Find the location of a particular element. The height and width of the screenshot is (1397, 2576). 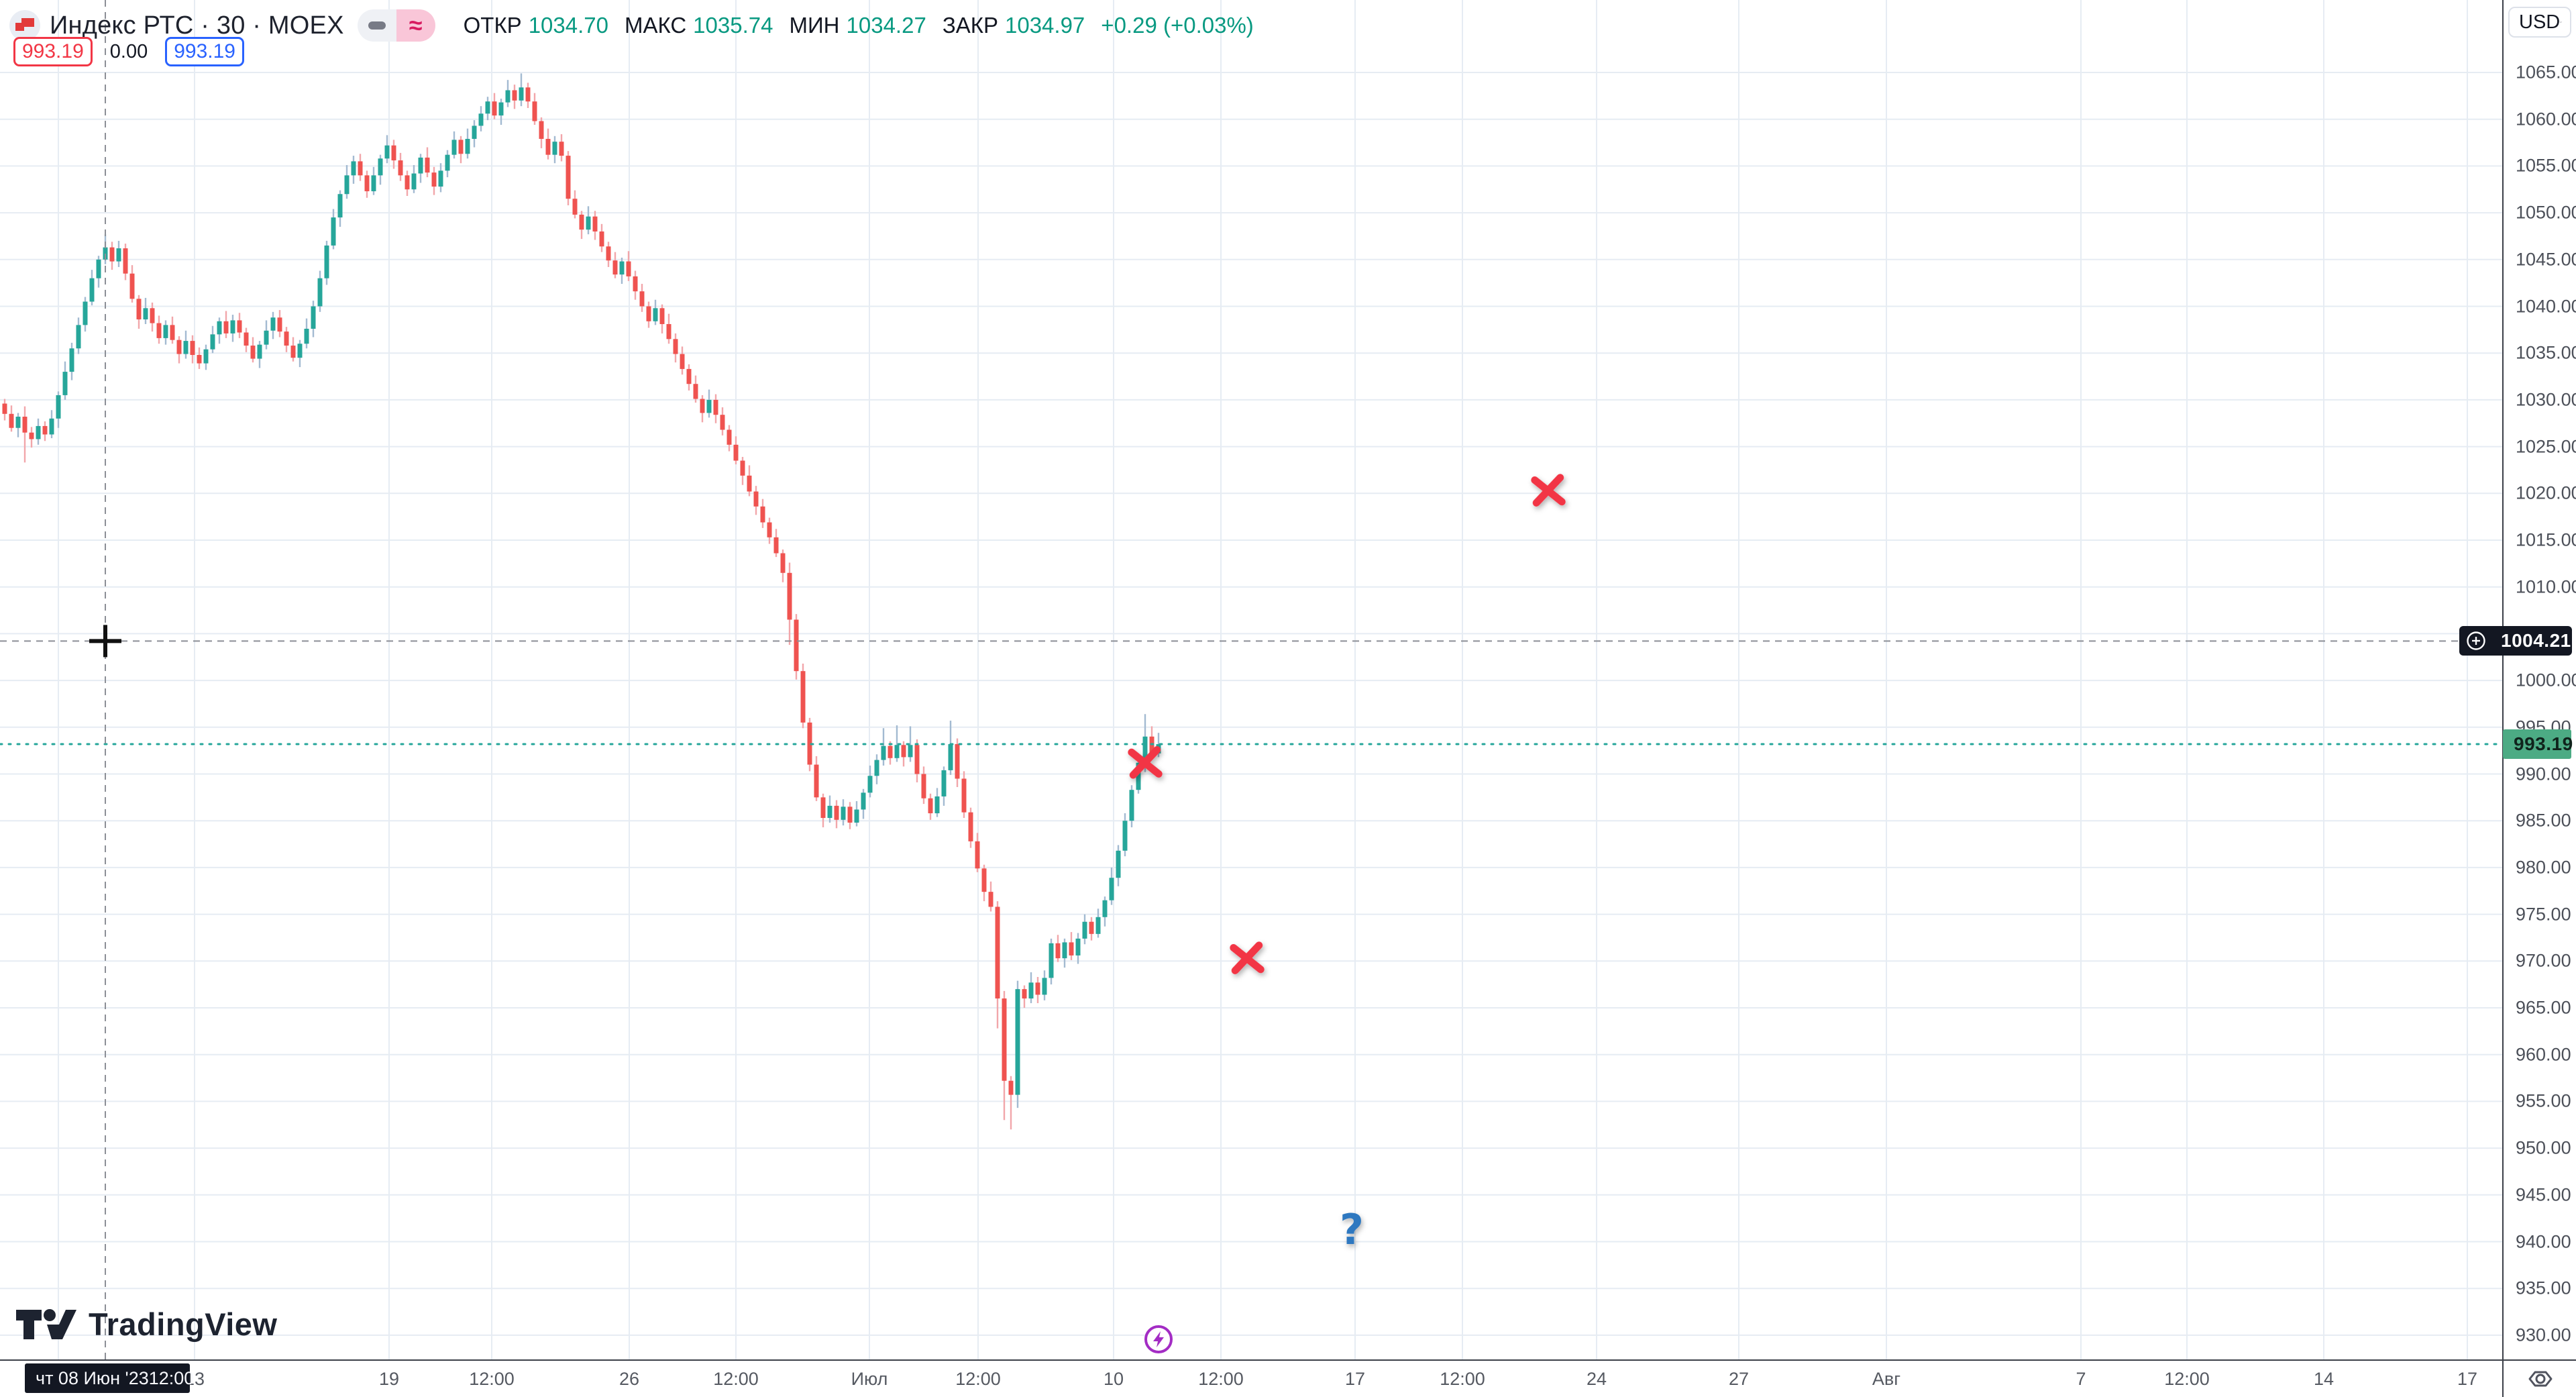

price-tick-label: 1010.00 is located at coordinates (2546, 587).